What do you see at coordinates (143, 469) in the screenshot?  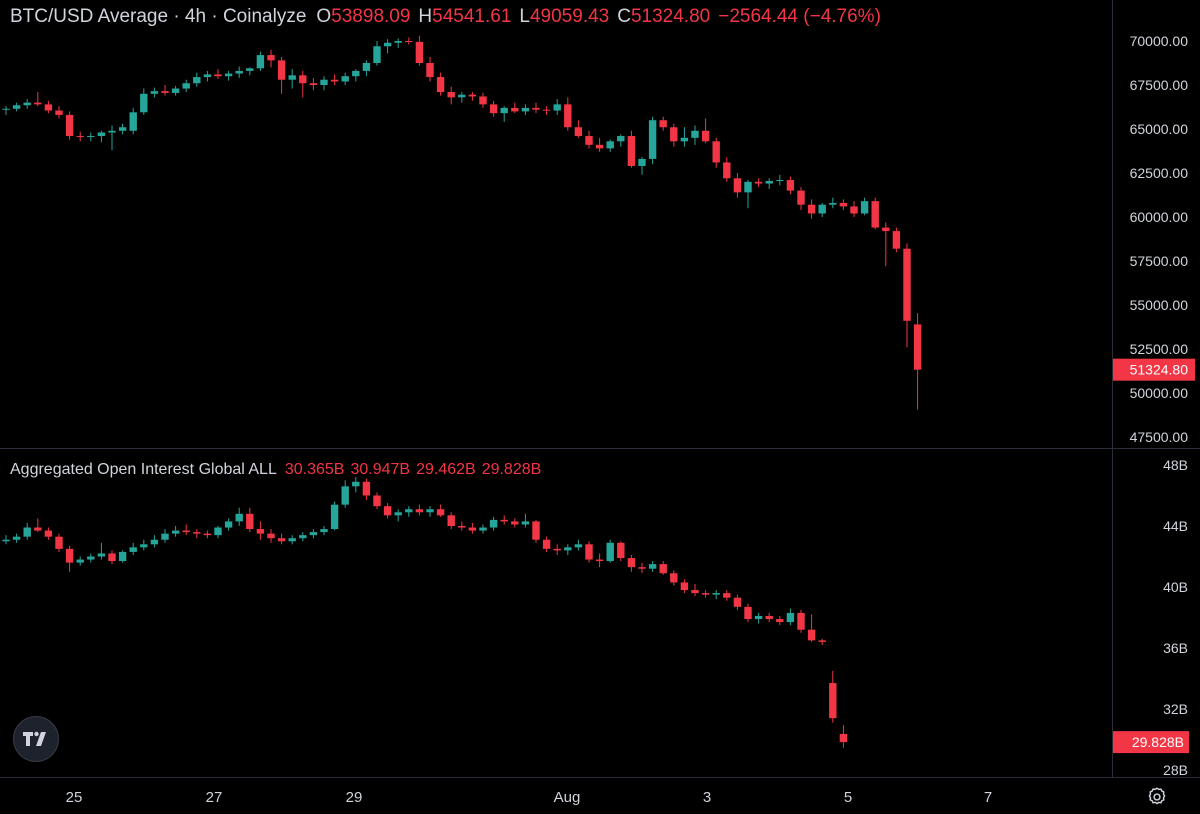 I see `oi-title: Aggregated Open Interest Global ALL` at bounding box center [143, 469].